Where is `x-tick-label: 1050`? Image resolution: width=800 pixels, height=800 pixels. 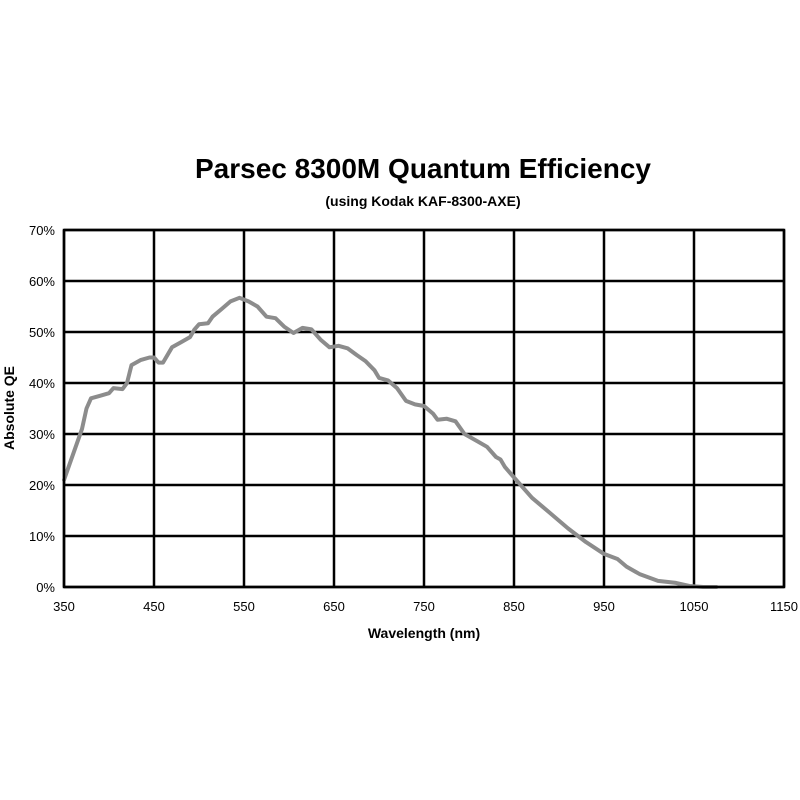
x-tick-label: 1050 is located at coordinates (694, 606).